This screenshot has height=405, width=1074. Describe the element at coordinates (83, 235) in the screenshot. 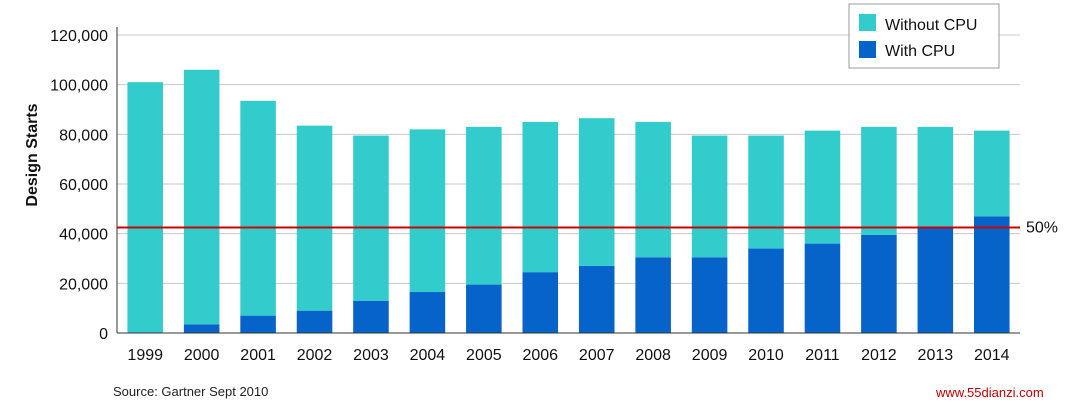

I see `y-tick-label: 40,000` at that location.